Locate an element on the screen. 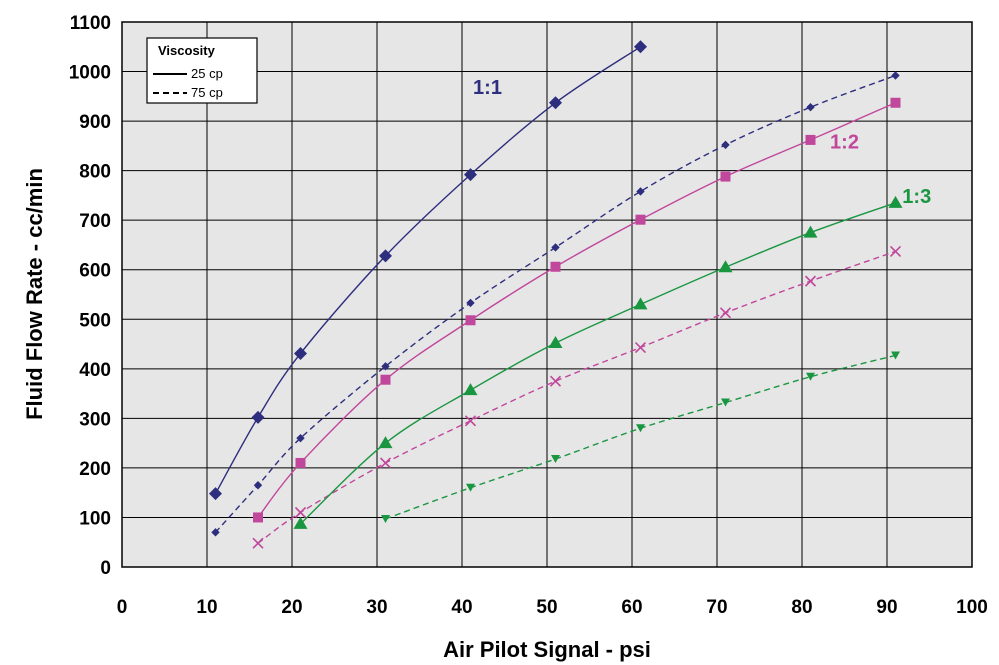 Image resolution: width=999 pixels, height=665 pixels. y-tick-label: 400 is located at coordinates (95, 370).